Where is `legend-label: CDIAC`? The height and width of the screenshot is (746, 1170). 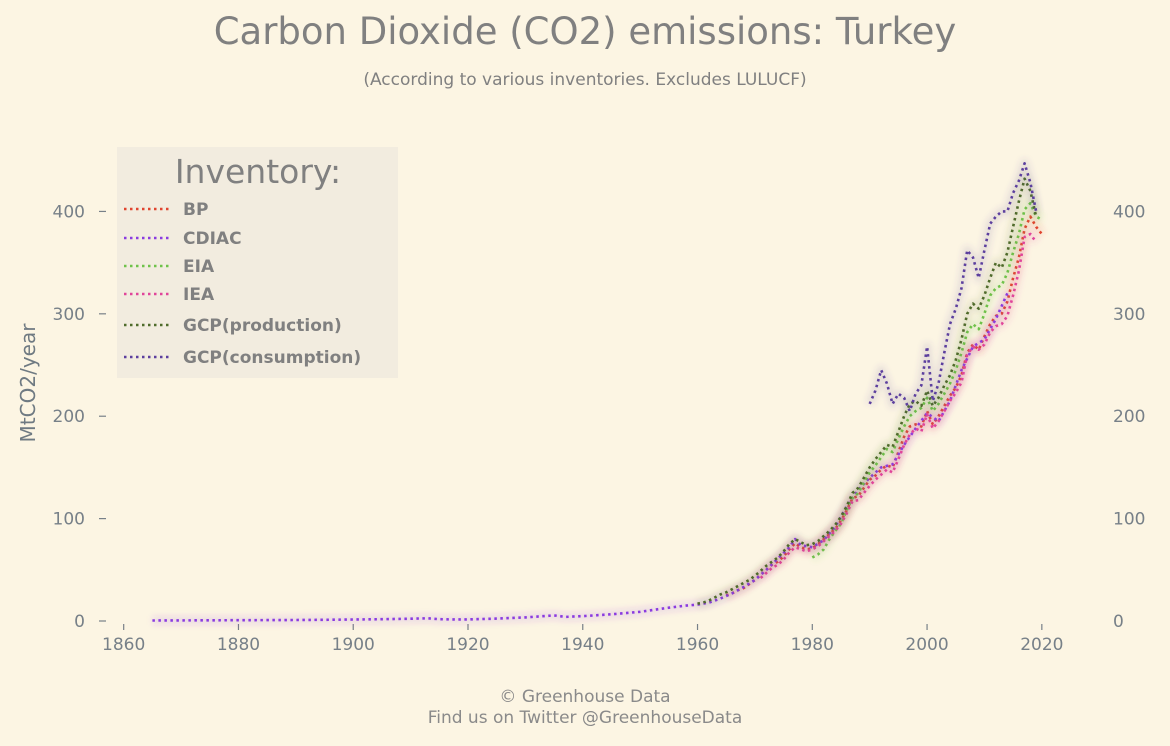
legend-label: CDIAC is located at coordinates (212, 239).